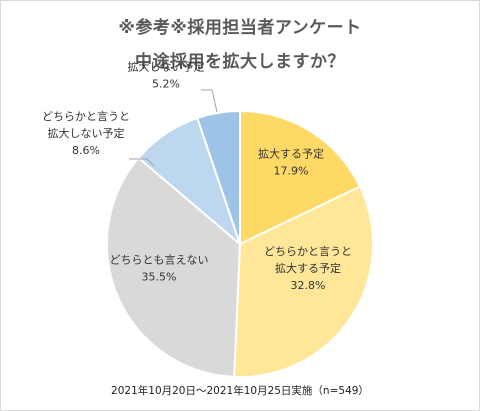 This screenshot has width=480, height=411. Describe the element at coordinates (240, 391) in the screenshot. I see `chart-footnote: 2021年10月20日～2021年10月25日実施（n=549）` at that location.